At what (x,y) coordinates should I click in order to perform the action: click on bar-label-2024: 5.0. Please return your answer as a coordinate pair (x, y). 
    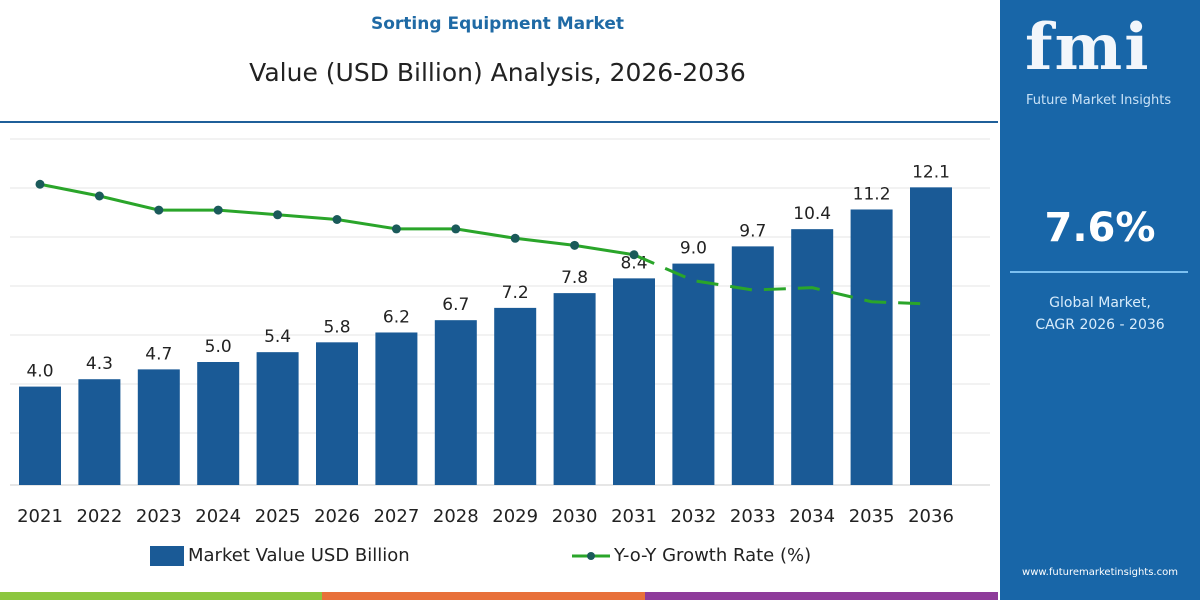
    Looking at the image, I should click on (218, 347).